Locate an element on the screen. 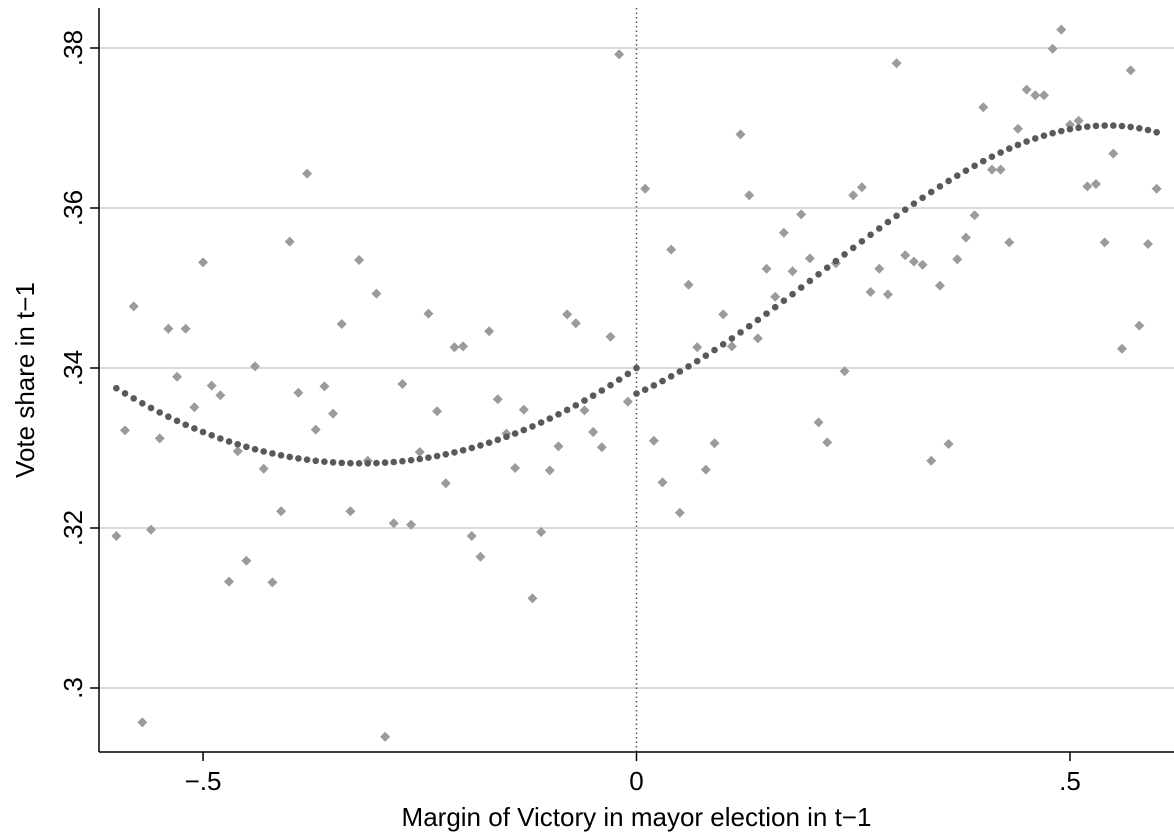  y-tick-label: .34 is located at coordinates (73, 368).